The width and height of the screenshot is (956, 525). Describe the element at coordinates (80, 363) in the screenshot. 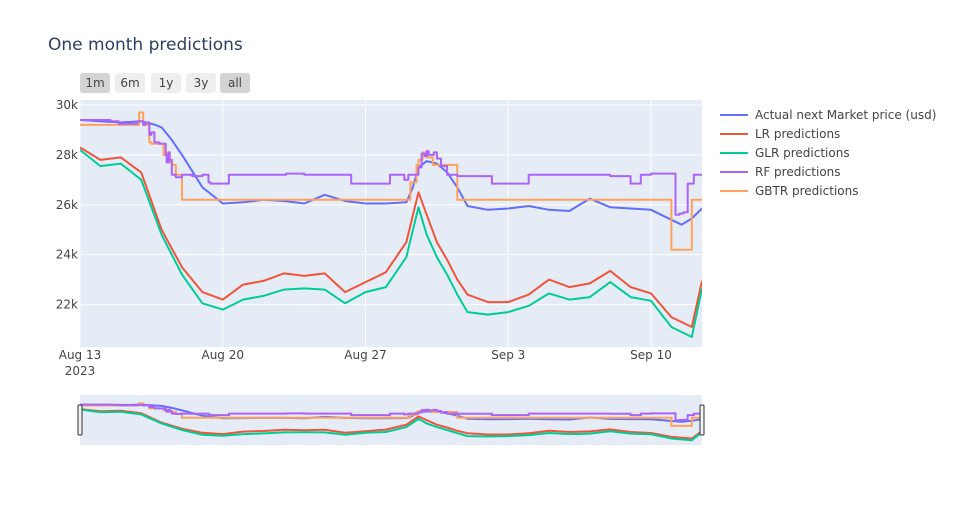

I see `x-tick-label: Aug 13 2023` at that location.